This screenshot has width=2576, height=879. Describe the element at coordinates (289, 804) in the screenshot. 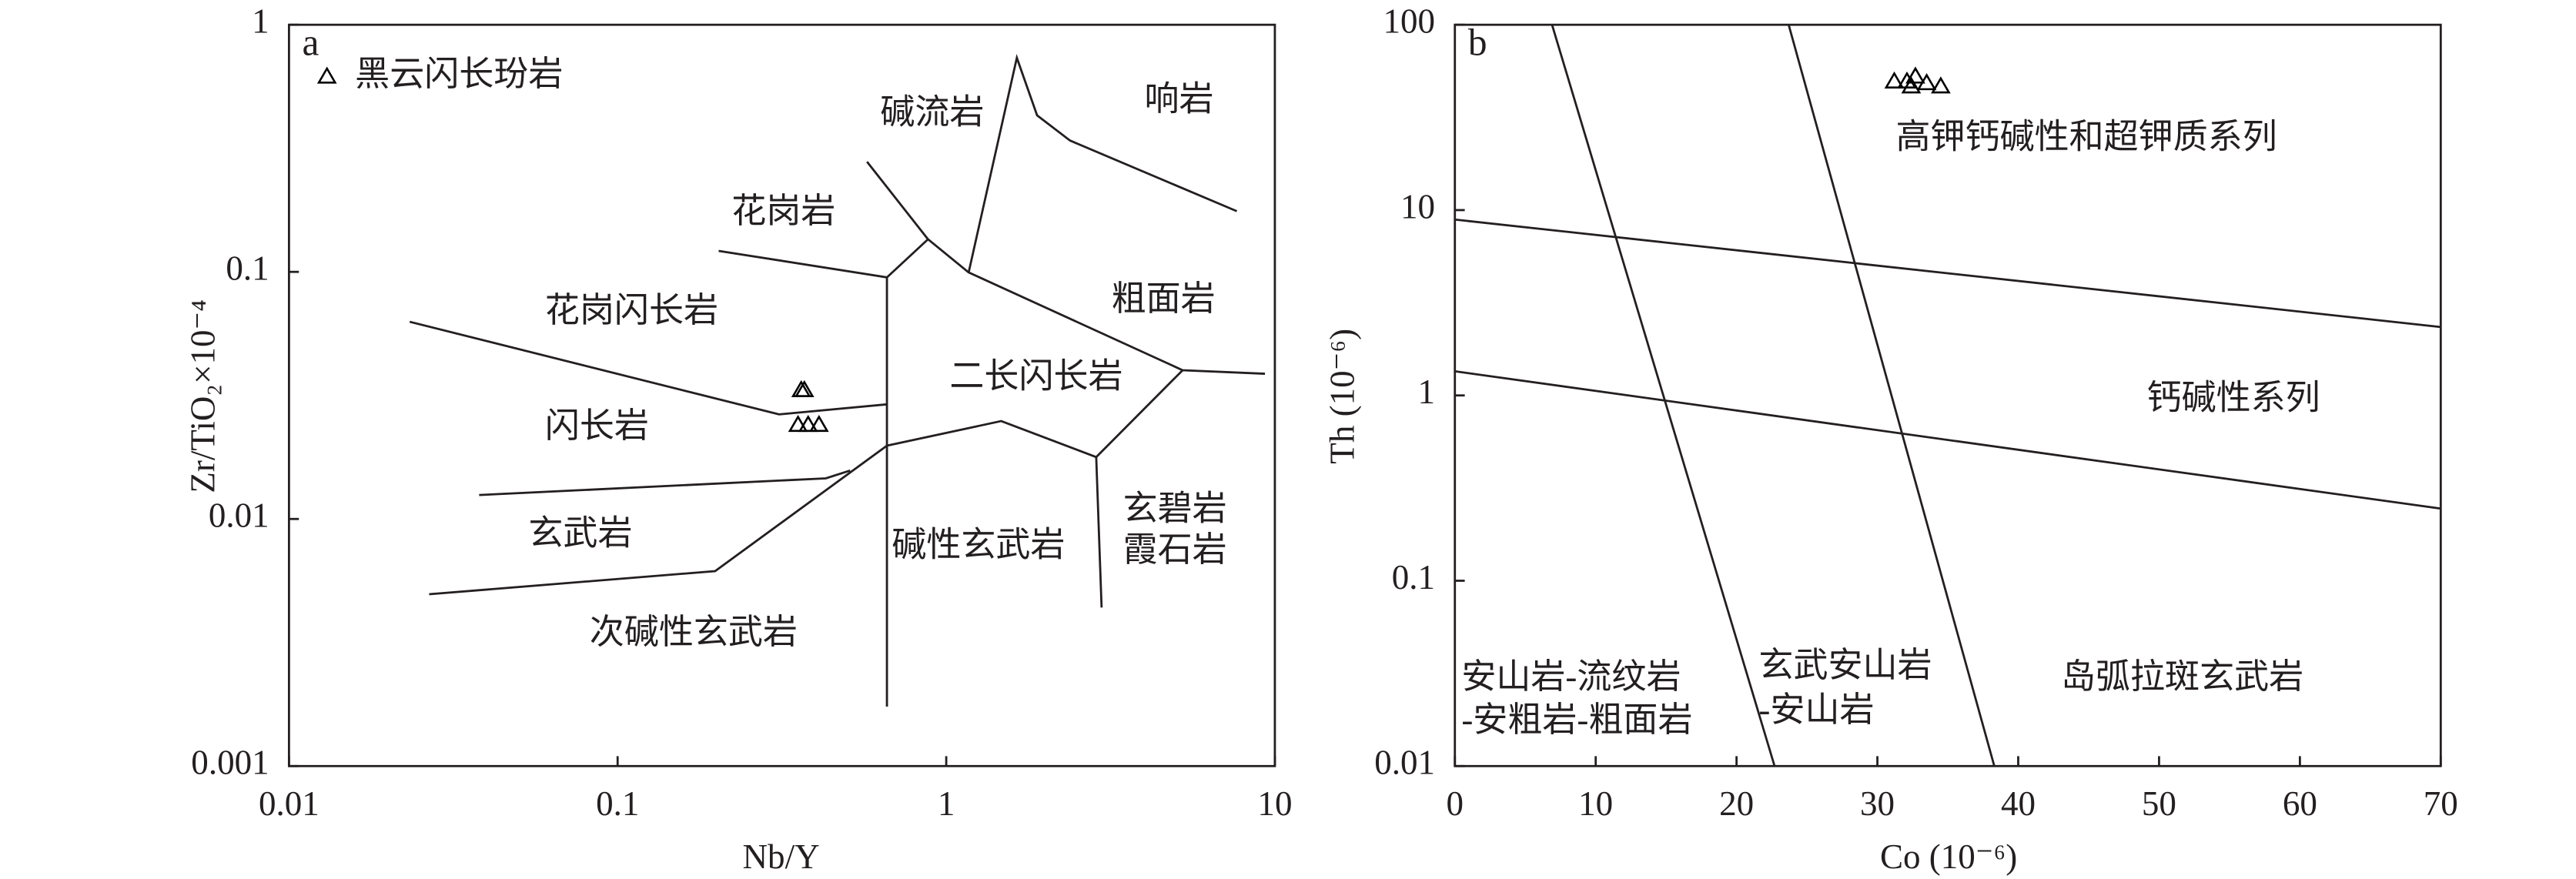

I see `x-tick-label: 0.01` at that location.